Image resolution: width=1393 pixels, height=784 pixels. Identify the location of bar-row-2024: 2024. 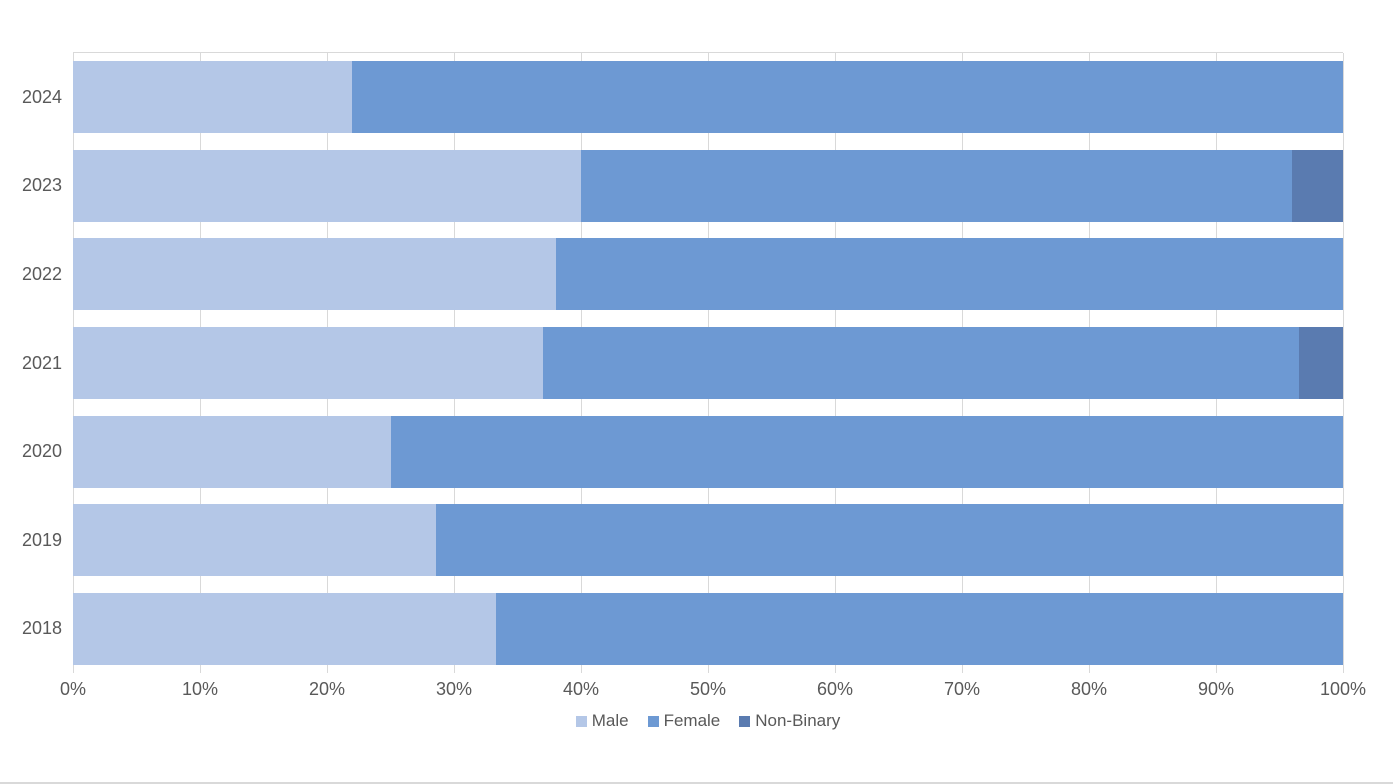
(682, 97).